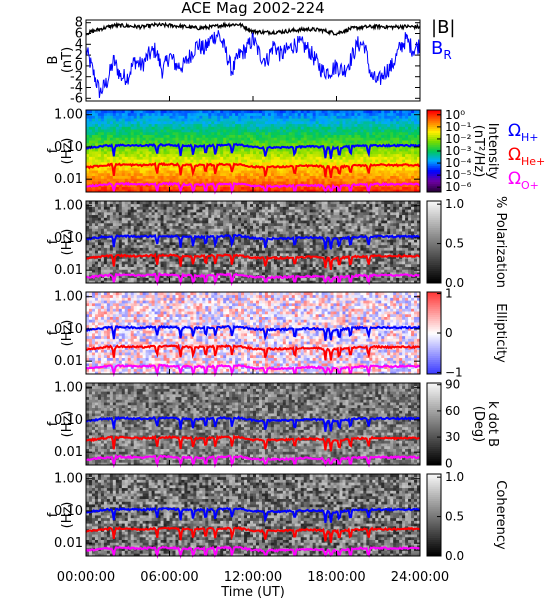 This screenshot has width=550, height=600. What do you see at coordinates (79, 44) in the screenshot?
I see `b-field-ytick-label: 4` at bounding box center [79, 44].